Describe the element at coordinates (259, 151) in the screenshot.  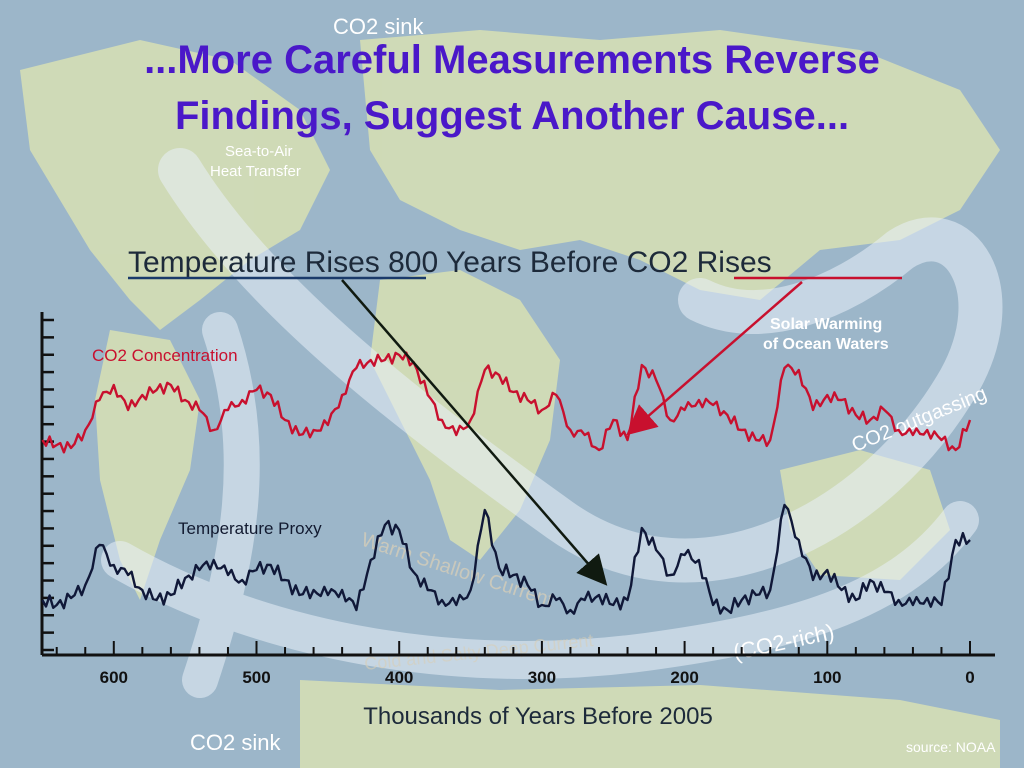
I see `sea-to-air-label: Sea-to-Air` at that location.